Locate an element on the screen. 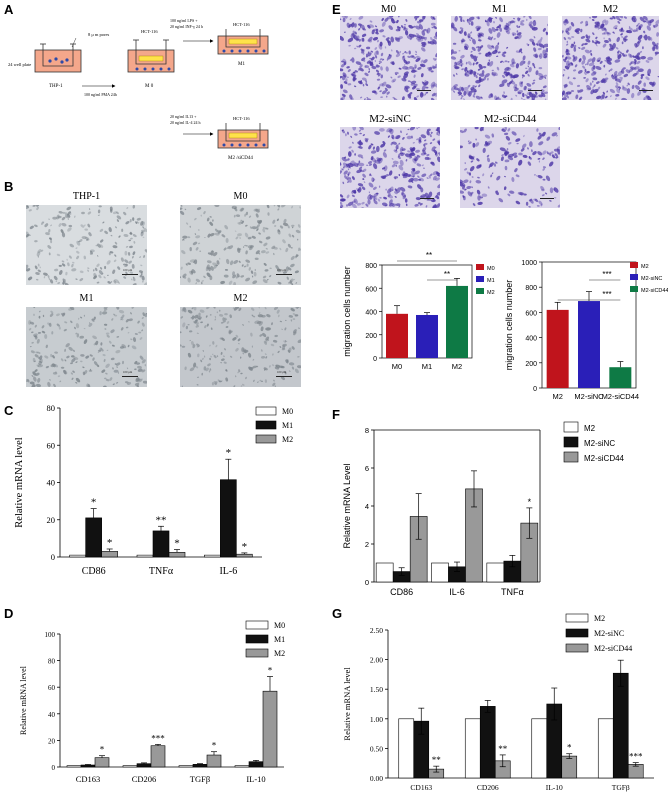 The image size is (668, 794). y-tick-label: 800 is located at coordinates (531, 288).